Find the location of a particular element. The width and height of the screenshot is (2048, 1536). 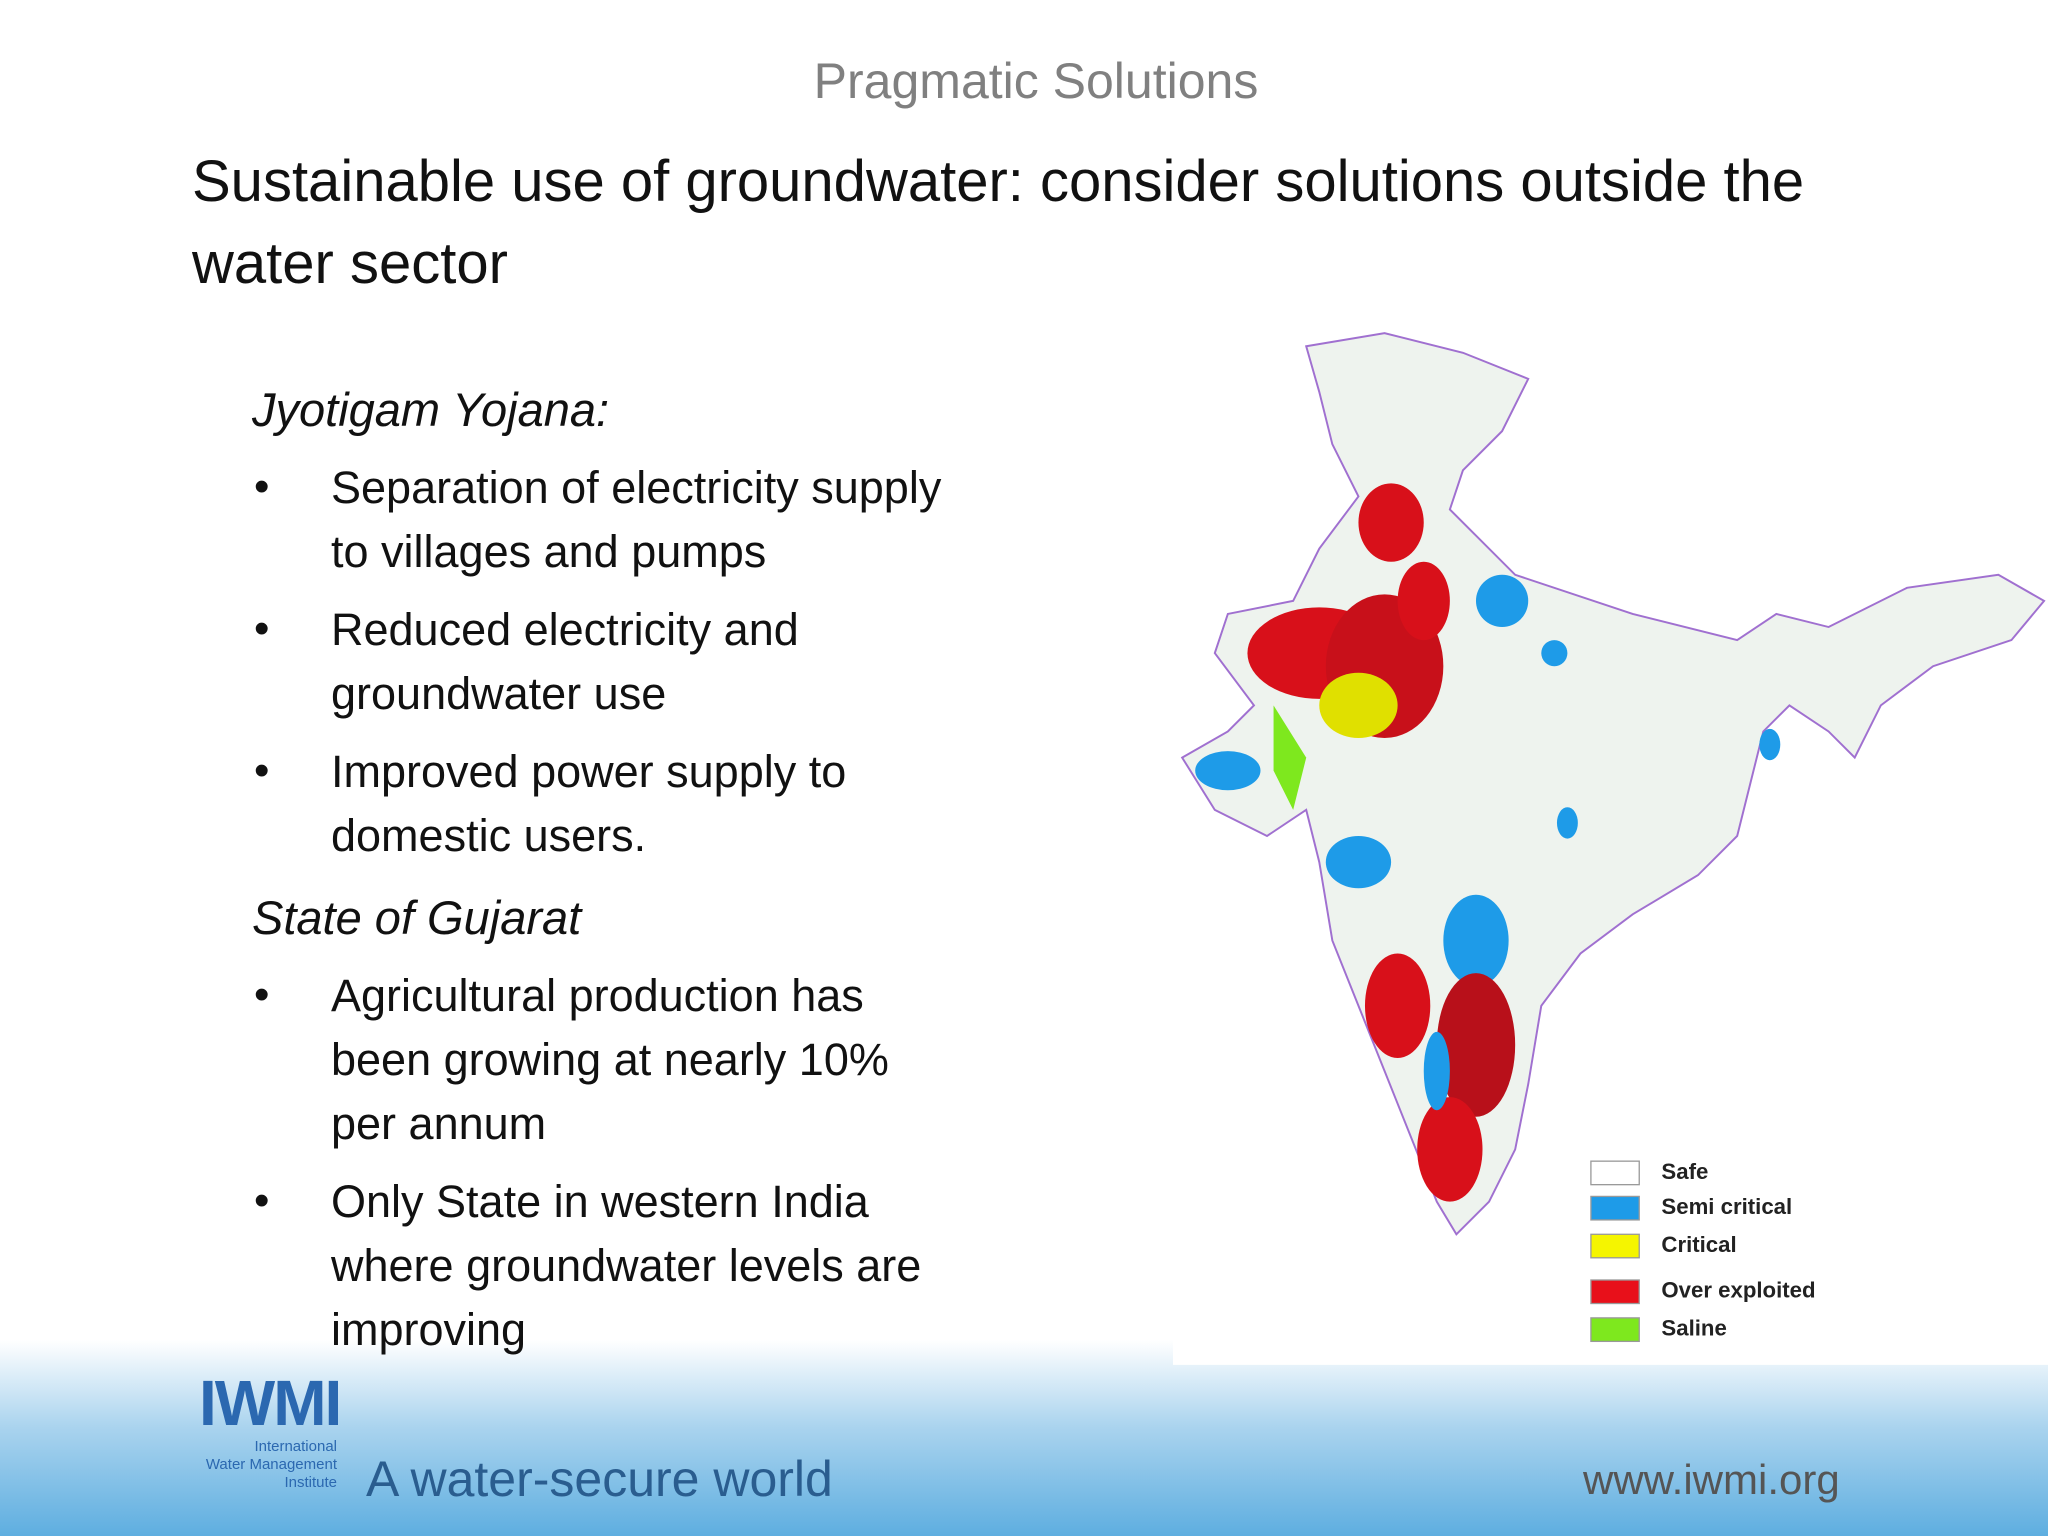

bullet-text: to villages and pumps is located at coordinates (549, 551).